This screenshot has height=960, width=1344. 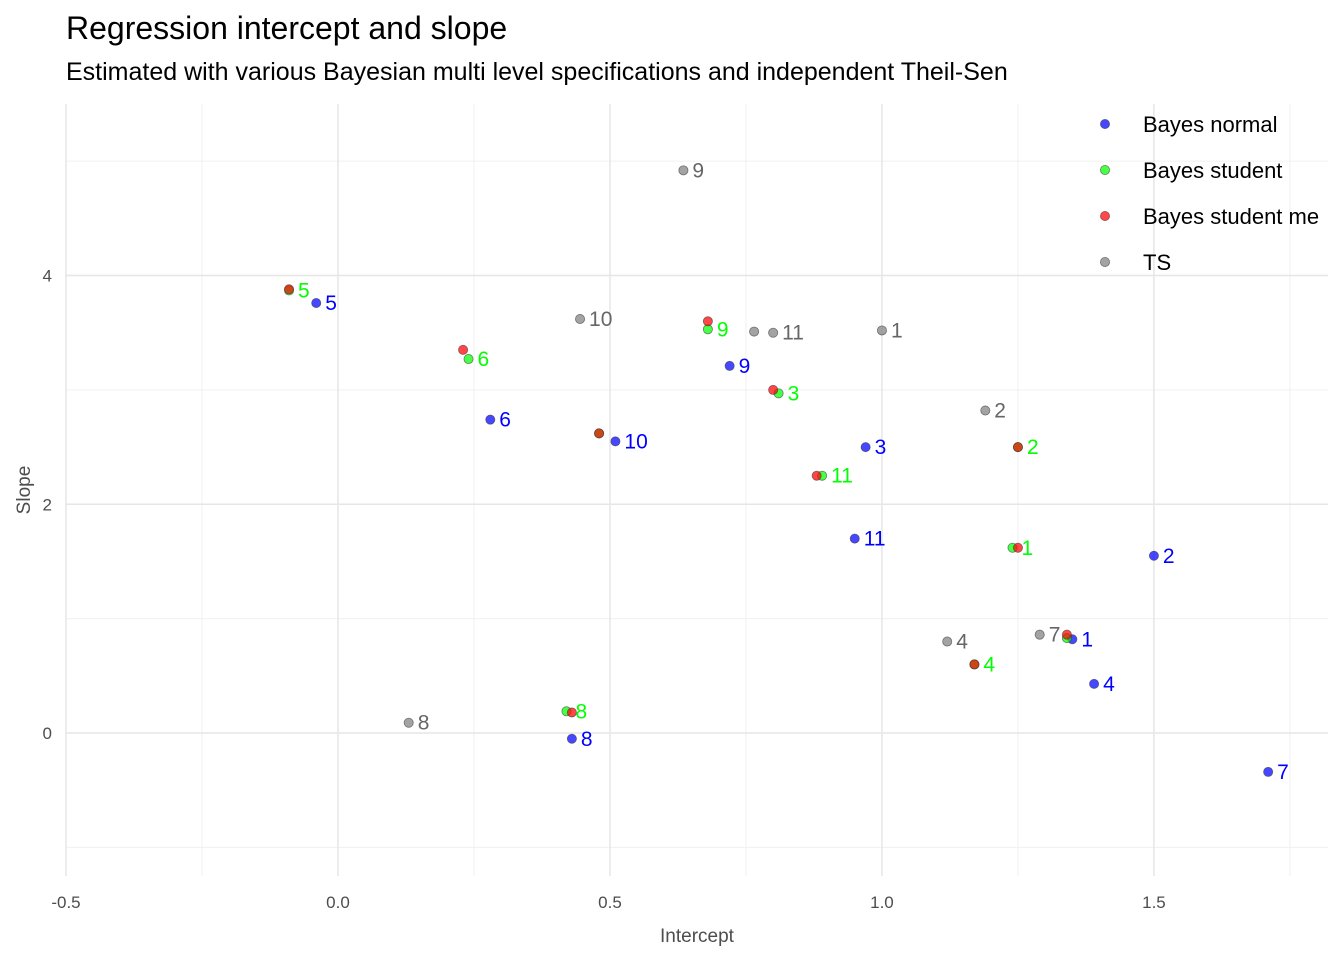 What do you see at coordinates (1154, 902) in the screenshot?
I see `x-tick-label: 1.5` at bounding box center [1154, 902].